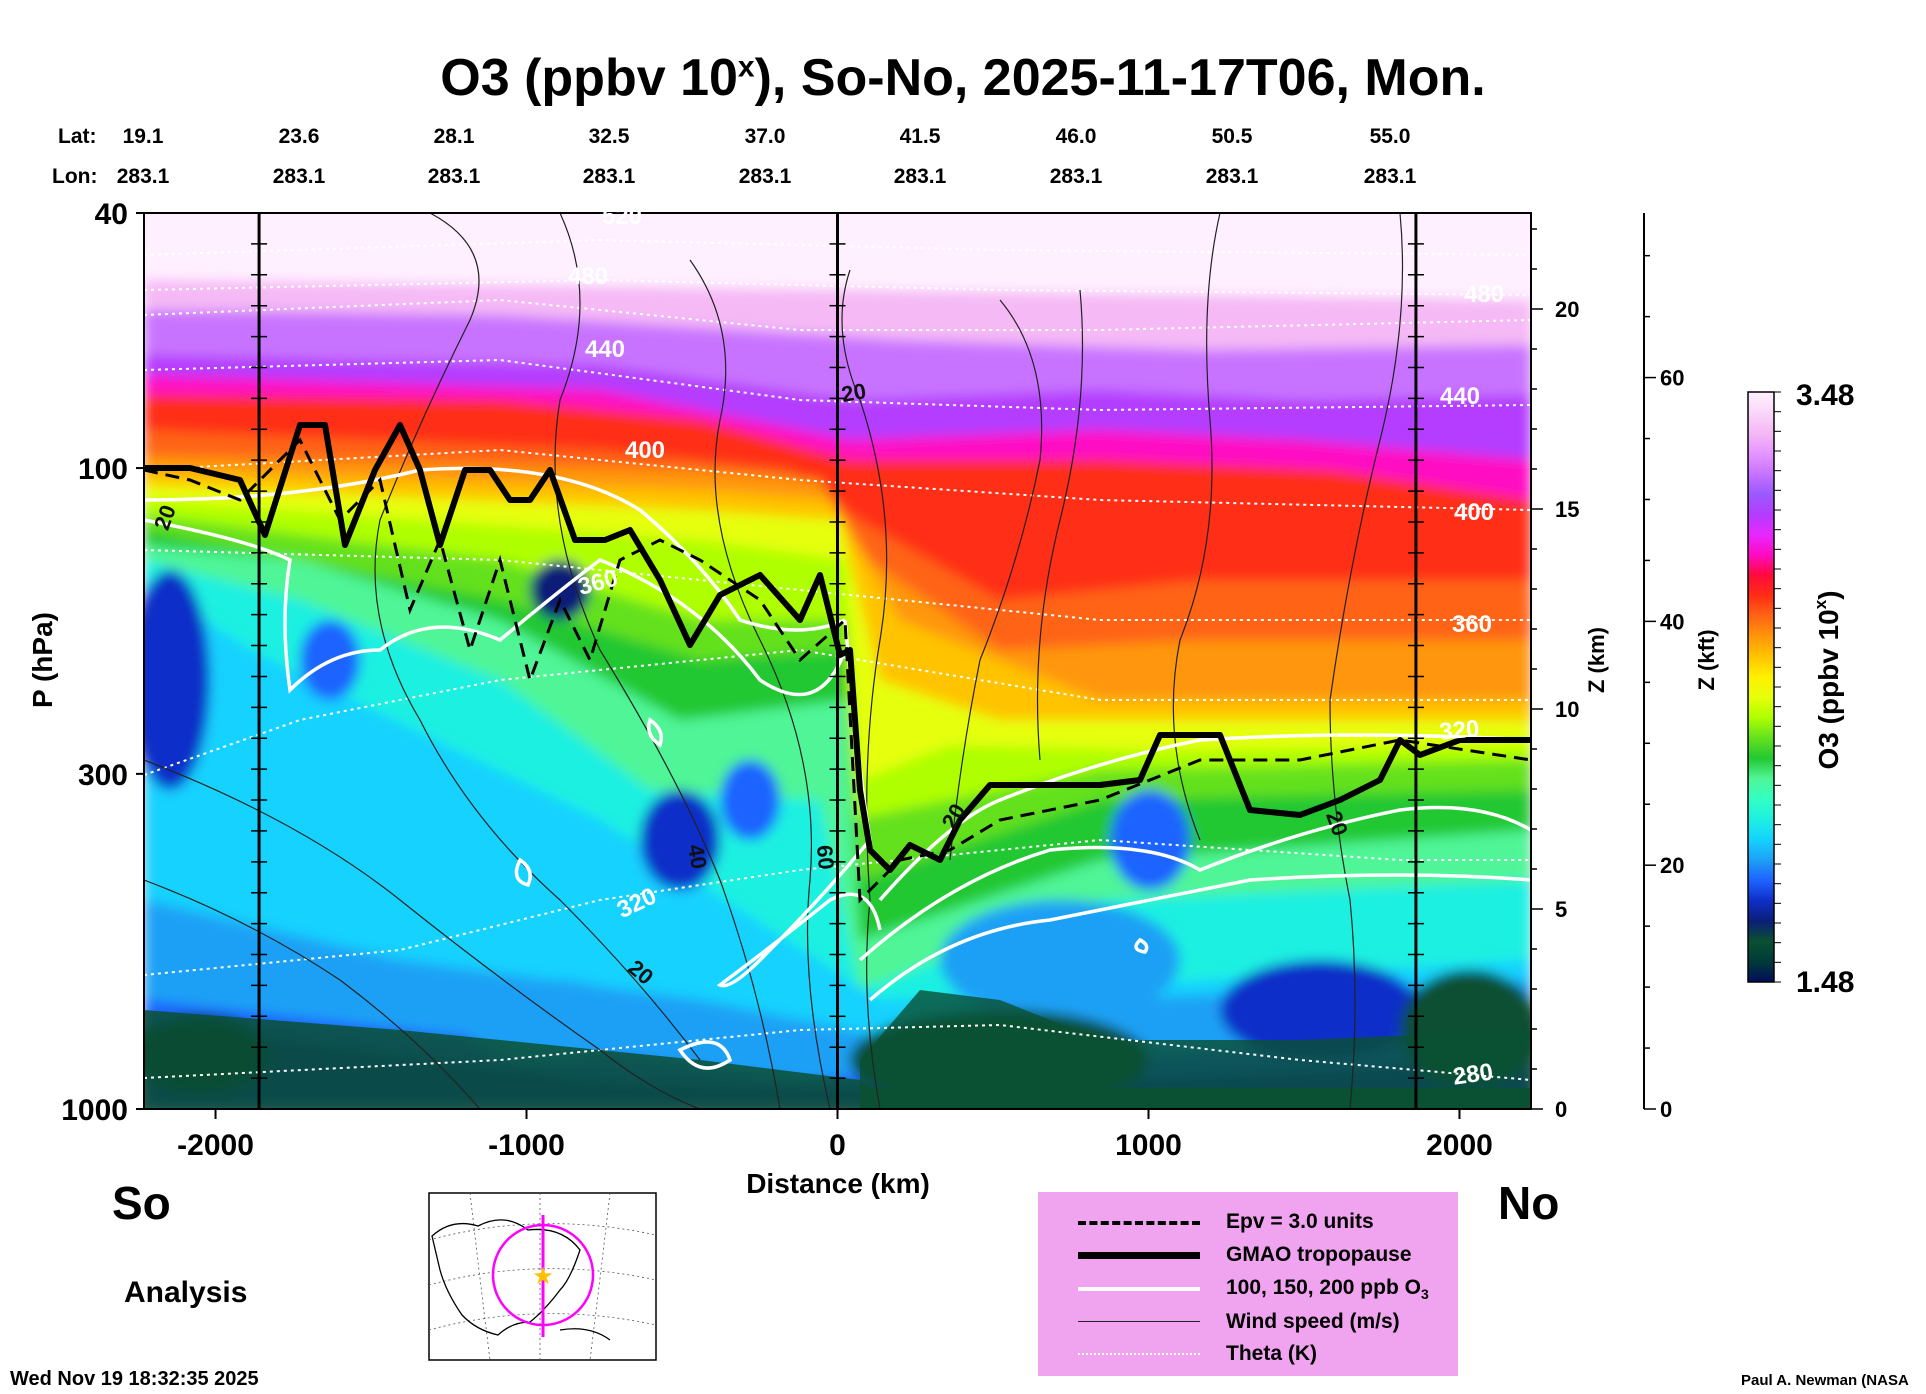 The height and width of the screenshot is (1394, 1926). I want to click on z-km-tick-label: 5, so click(1561, 909).